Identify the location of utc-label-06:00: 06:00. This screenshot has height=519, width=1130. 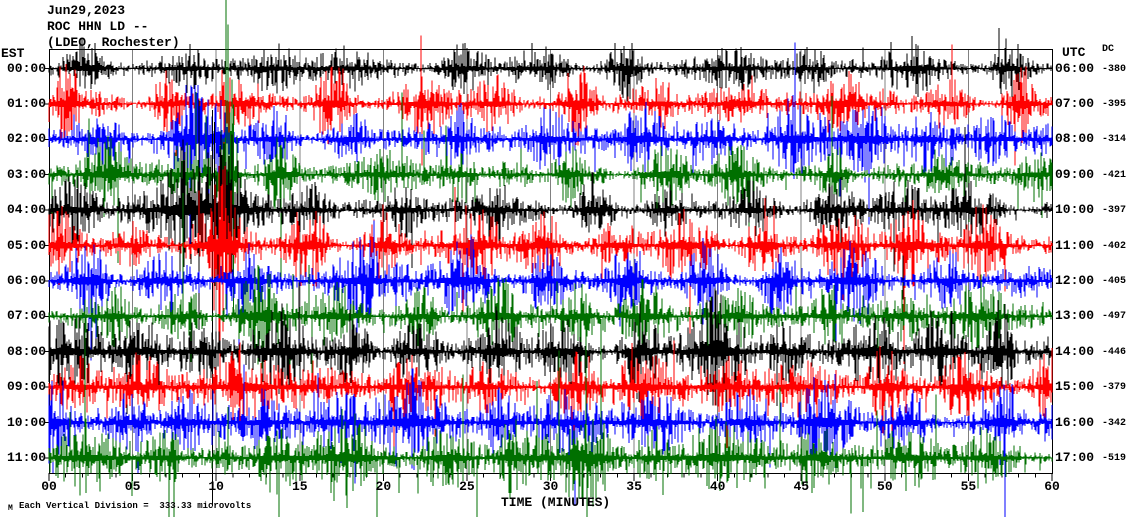
(1075, 68).